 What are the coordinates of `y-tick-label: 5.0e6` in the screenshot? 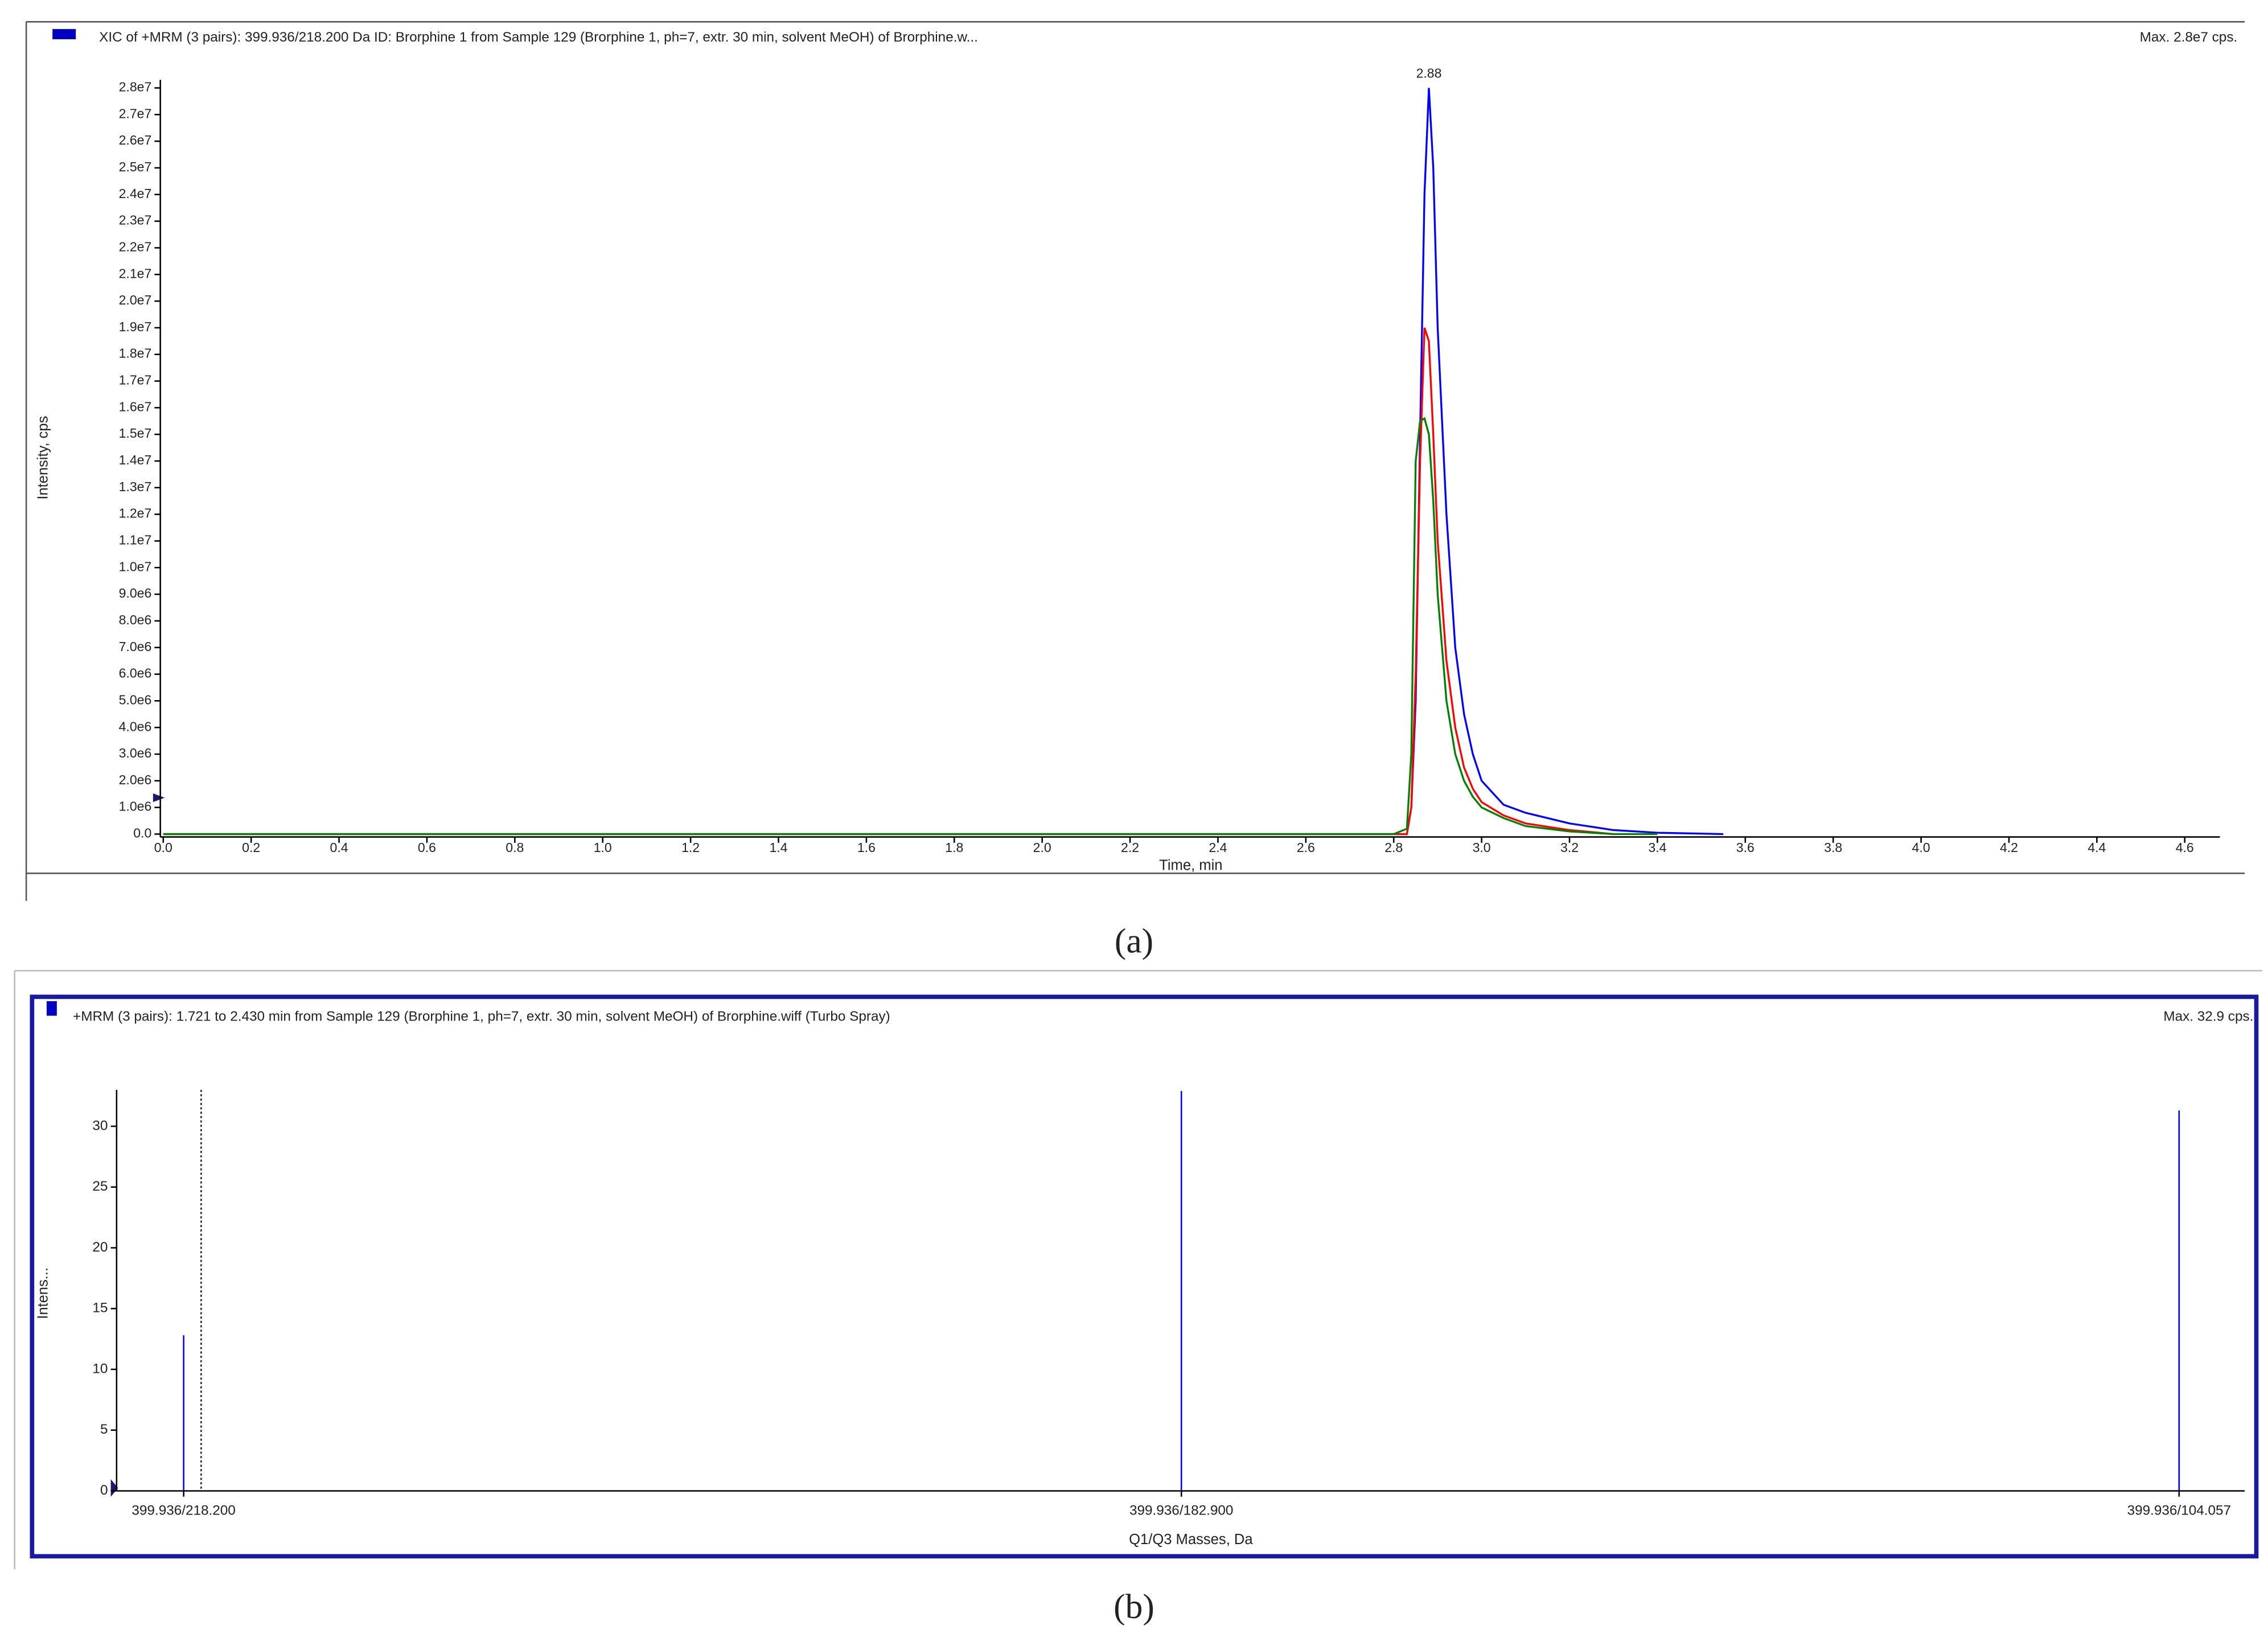 It's located at (135, 699).